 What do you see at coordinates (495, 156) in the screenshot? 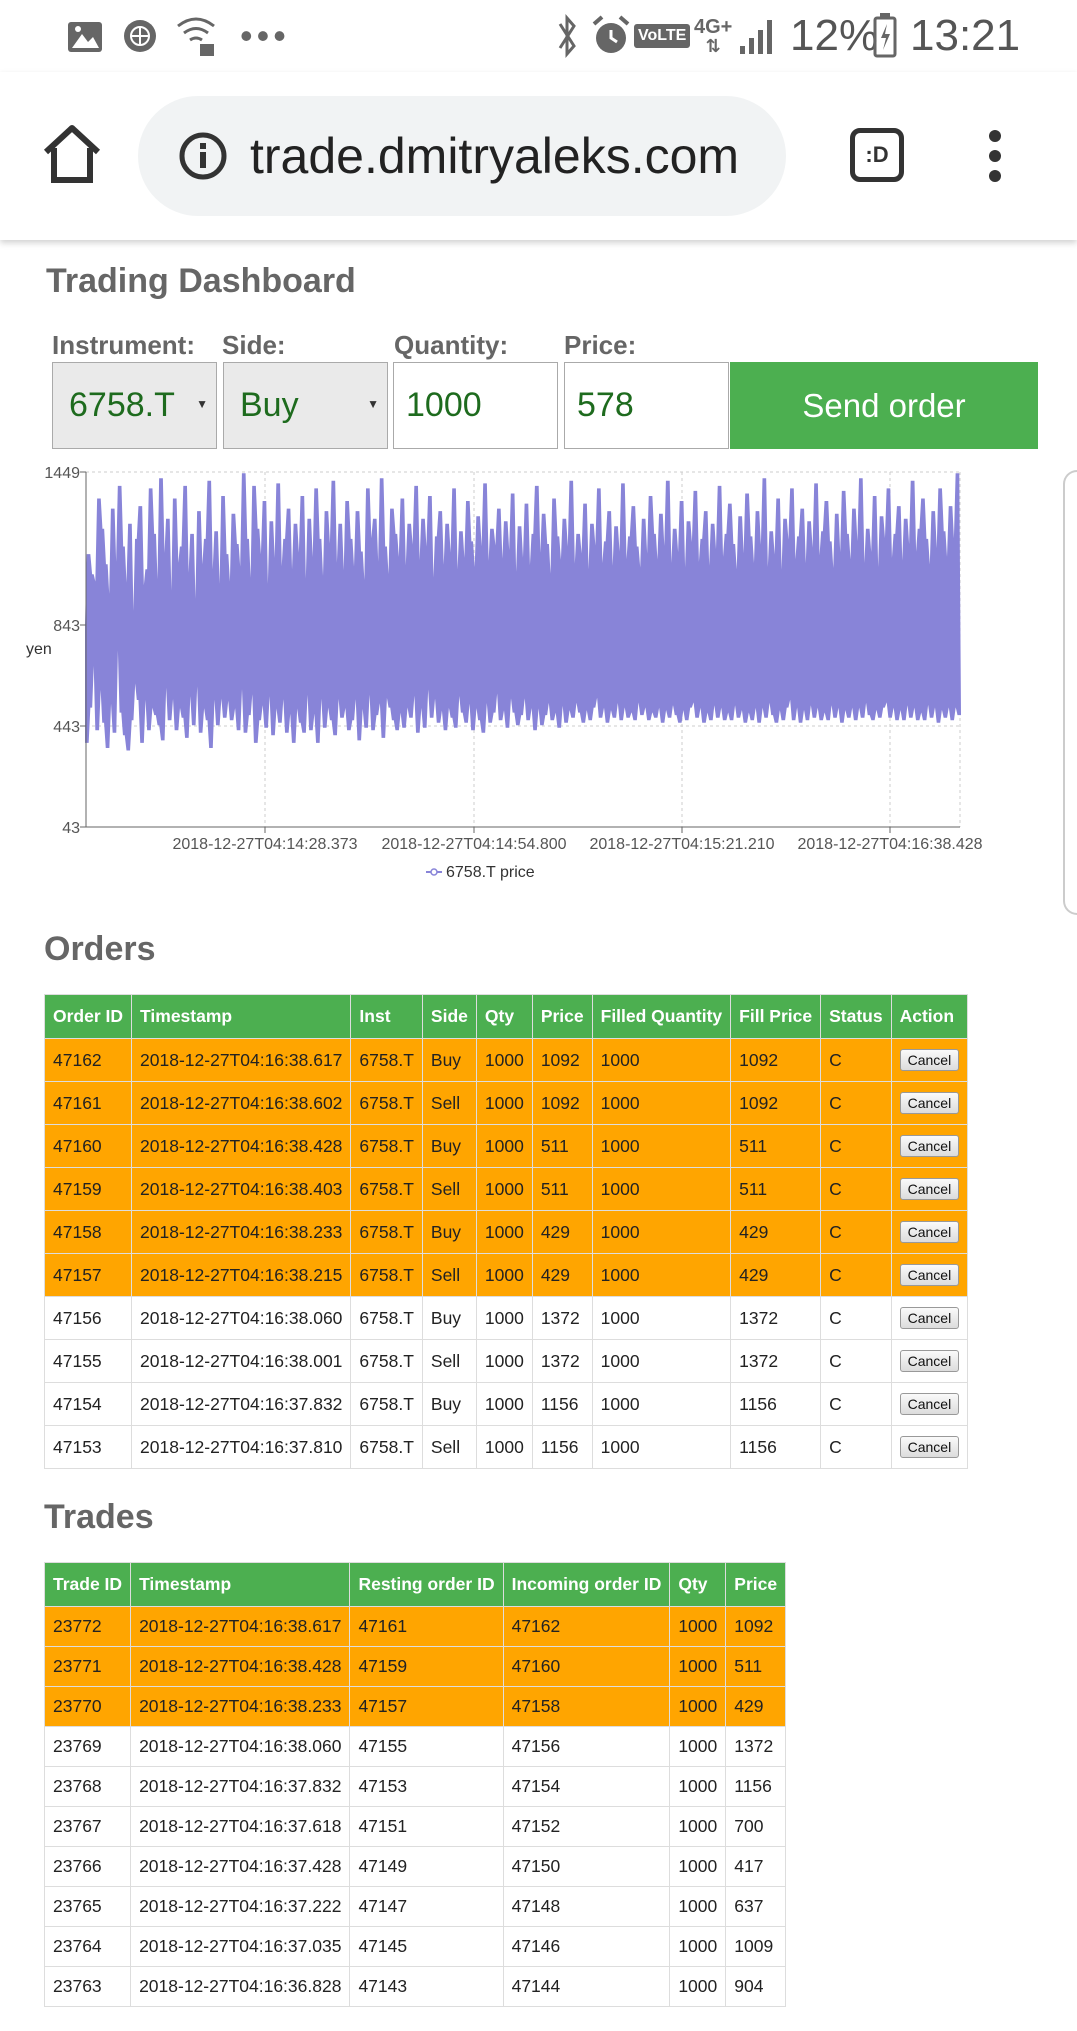
I see `url-text: trade.dmitryaleks.com` at bounding box center [495, 156].